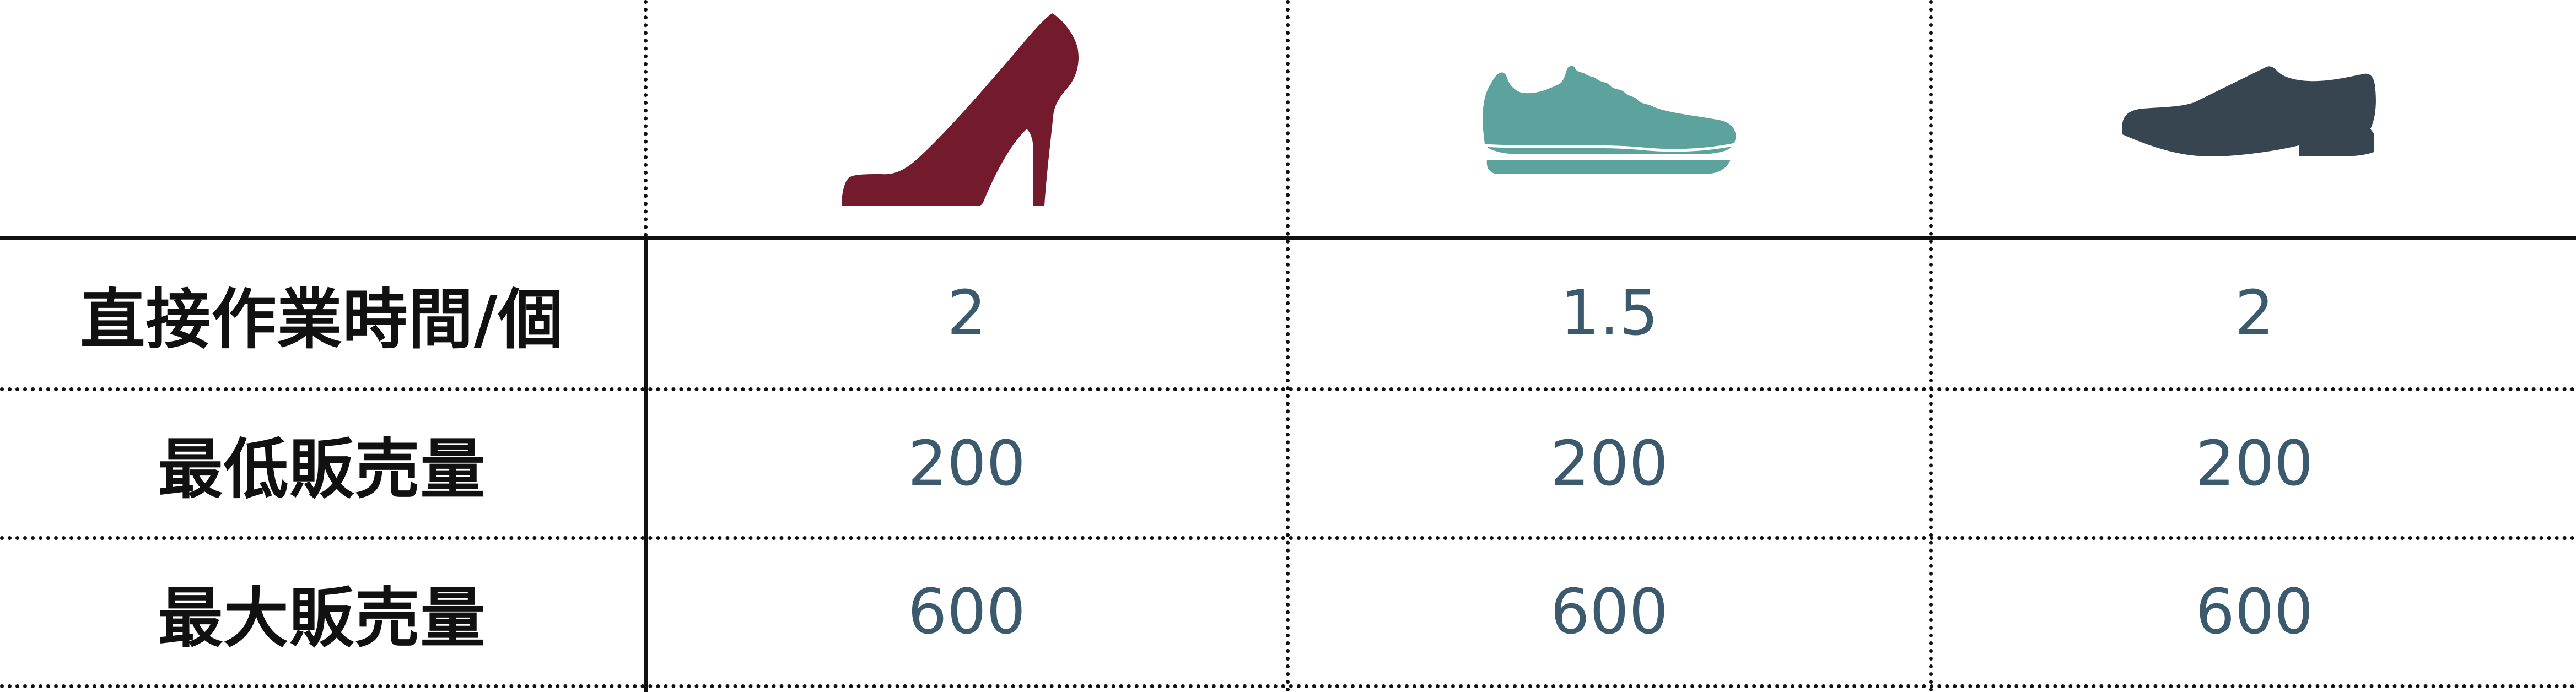 This screenshot has width=2576, height=692. I want to click on sneaker-sole-stripe, so click(1610, 147).